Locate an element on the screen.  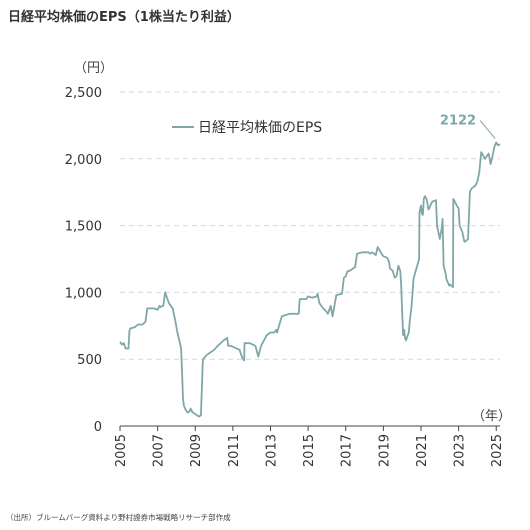
y-axis-unit-label: （円） is located at coordinates (93, 68).